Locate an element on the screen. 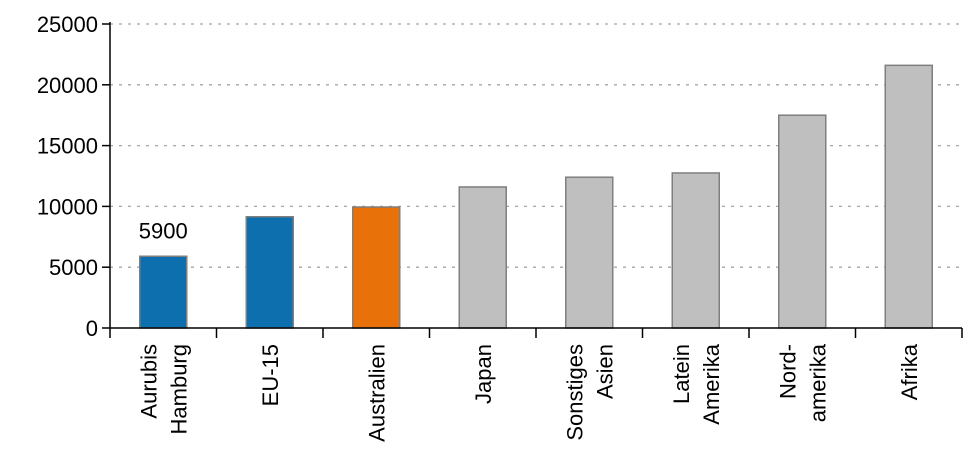 The height and width of the screenshot is (475, 973). x-tick-label: Nord- is located at coordinates (787, 371).